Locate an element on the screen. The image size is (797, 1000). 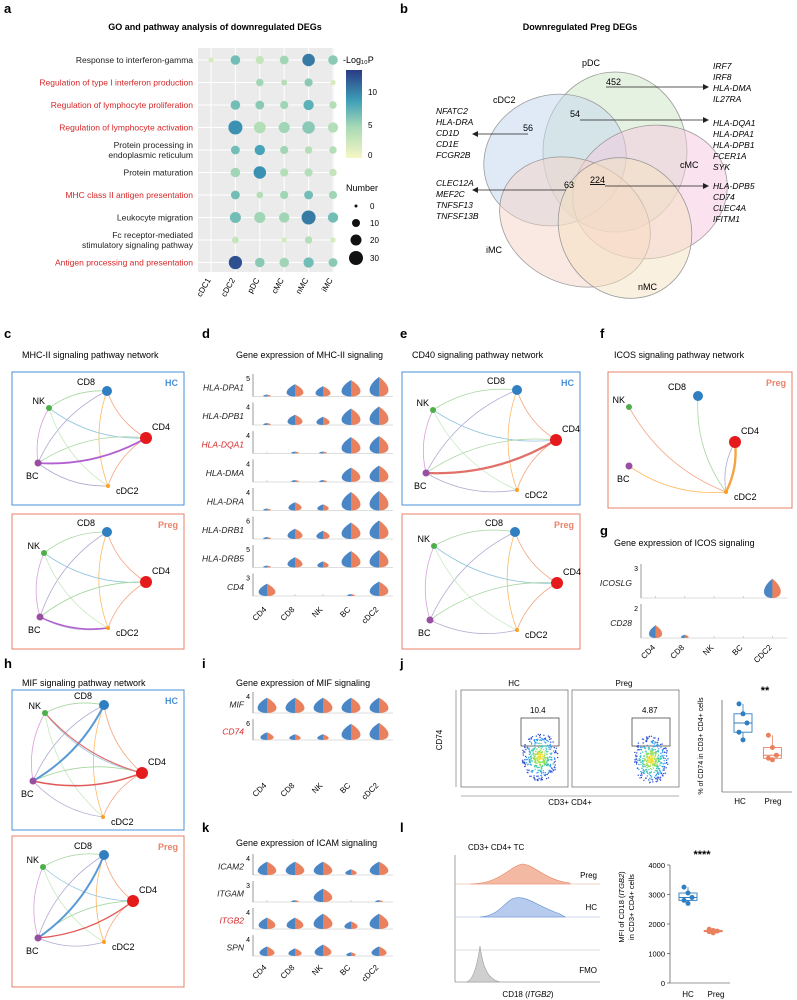
violin-cell-label: NK is located at coordinates (317, 788).